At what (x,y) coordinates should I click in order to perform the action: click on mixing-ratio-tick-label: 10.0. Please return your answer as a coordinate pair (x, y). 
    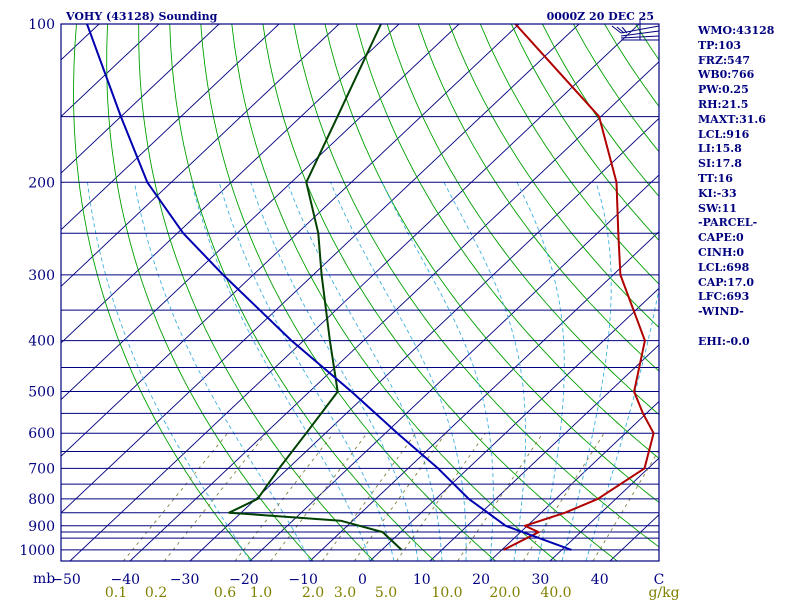
    Looking at the image, I should click on (446, 592).